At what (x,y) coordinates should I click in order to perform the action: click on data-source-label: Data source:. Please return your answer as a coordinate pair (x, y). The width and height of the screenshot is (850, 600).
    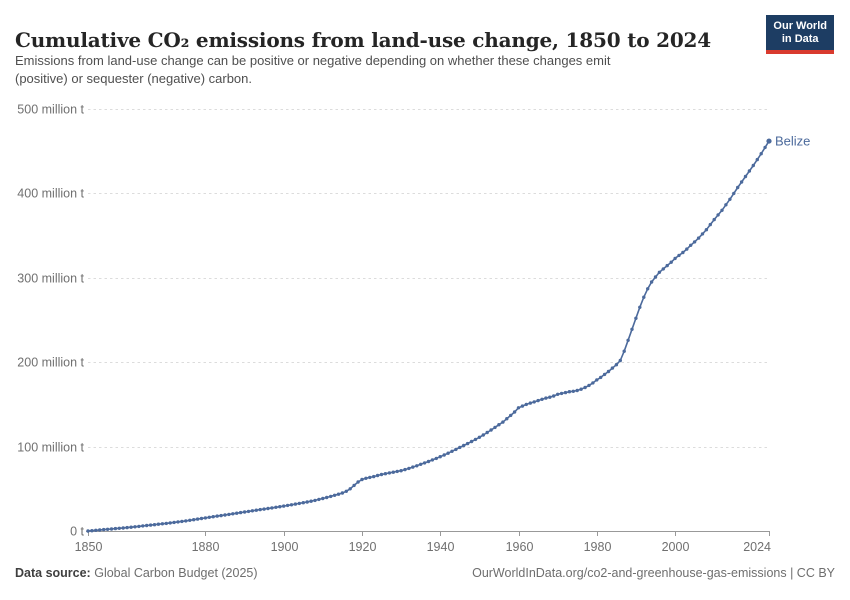
    Looking at the image, I should click on (53, 573).